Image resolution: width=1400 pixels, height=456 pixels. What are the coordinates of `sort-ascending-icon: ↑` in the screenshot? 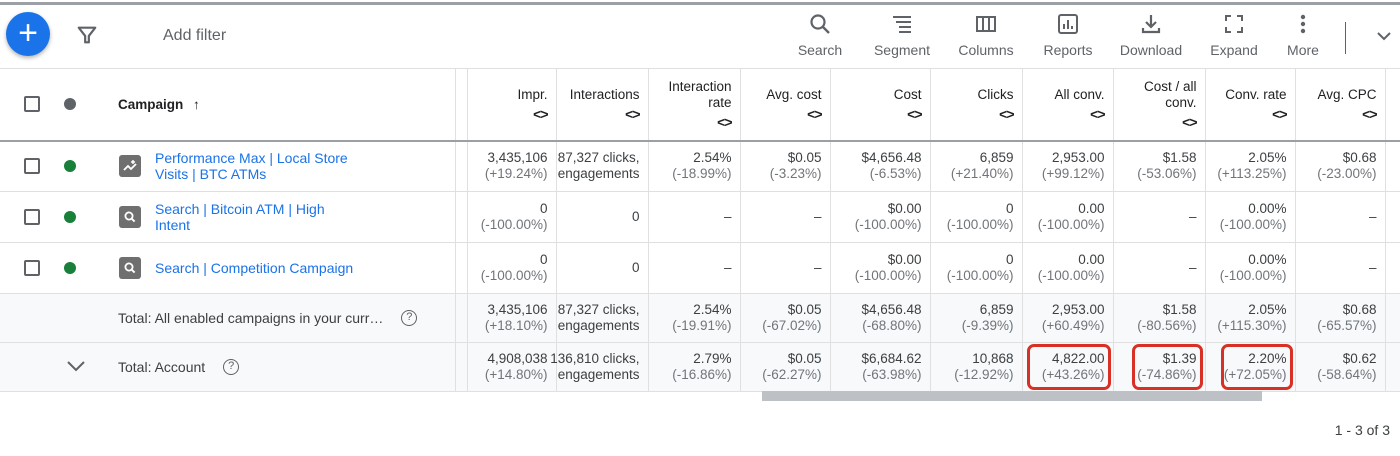 It's located at (196, 104).